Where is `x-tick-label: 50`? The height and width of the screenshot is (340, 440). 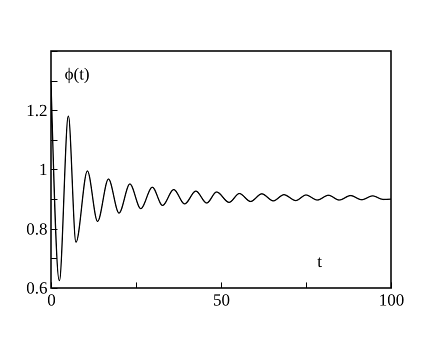 x-tick-label: 50 is located at coordinates (221, 300).